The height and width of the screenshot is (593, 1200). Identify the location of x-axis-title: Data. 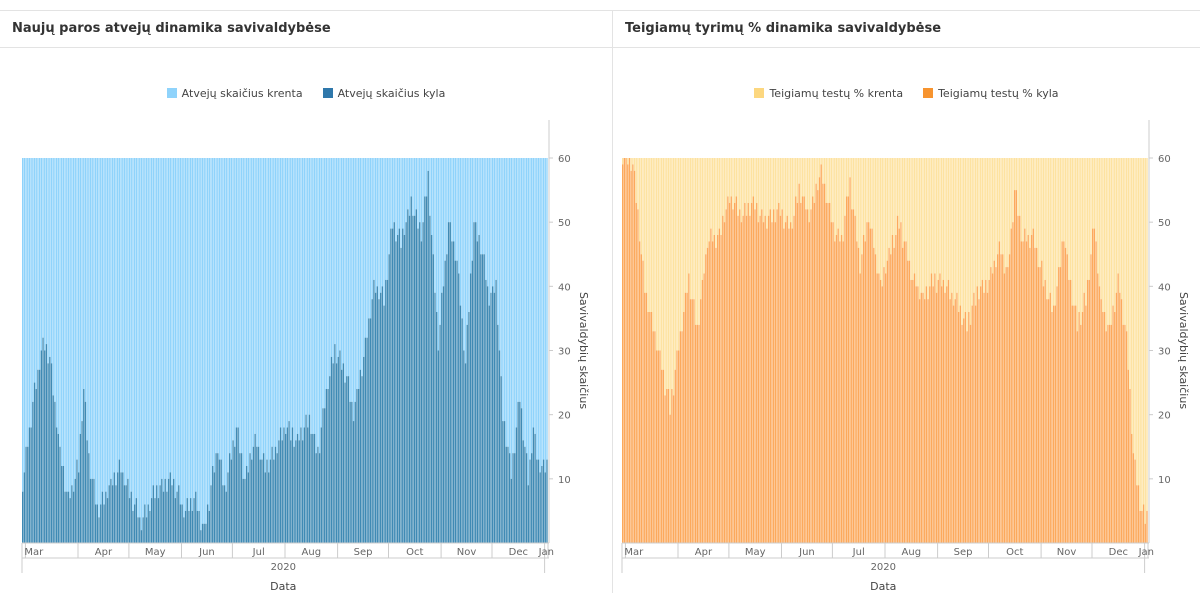
(283, 586).